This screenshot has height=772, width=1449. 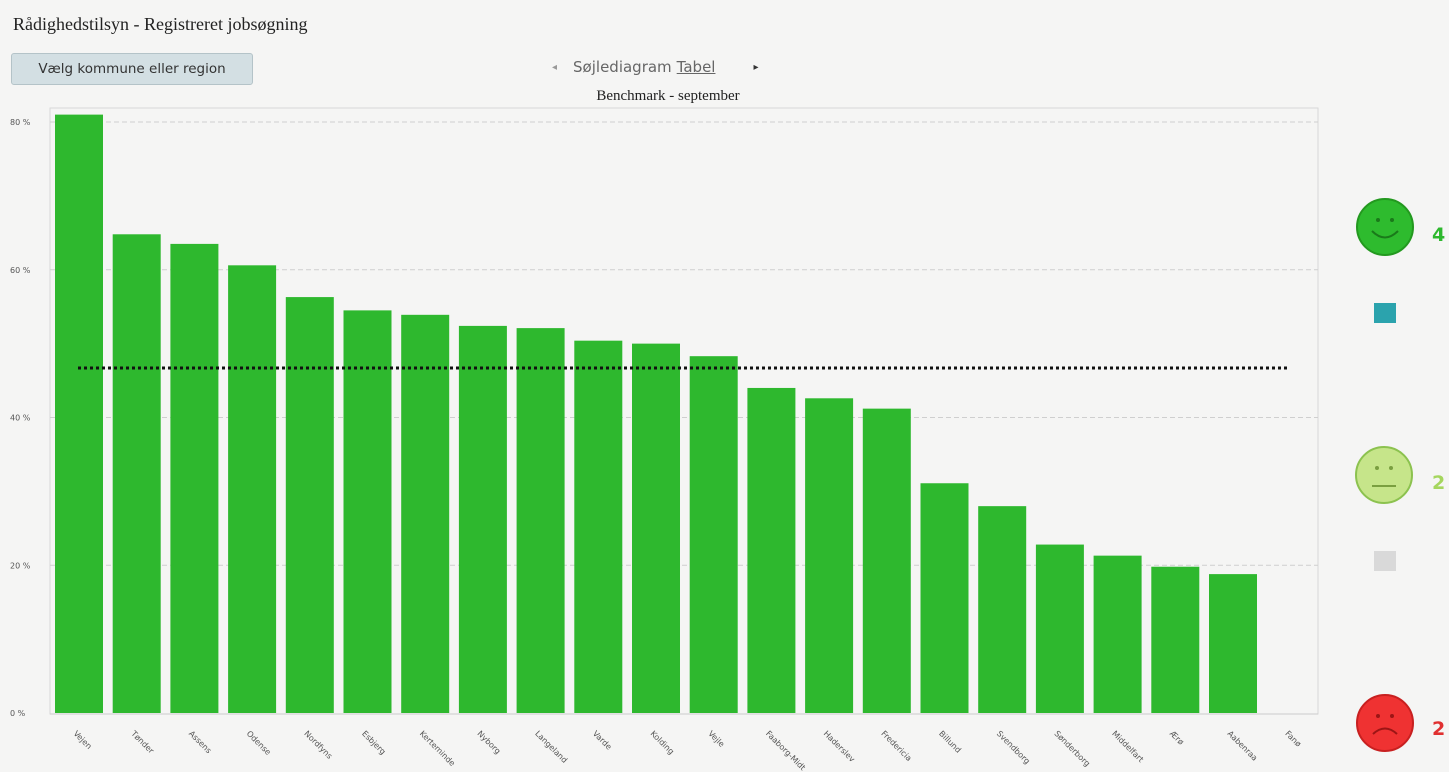 What do you see at coordinates (1385, 227) in the screenshot?
I see `happy-smiley-icon` at bounding box center [1385, 227].